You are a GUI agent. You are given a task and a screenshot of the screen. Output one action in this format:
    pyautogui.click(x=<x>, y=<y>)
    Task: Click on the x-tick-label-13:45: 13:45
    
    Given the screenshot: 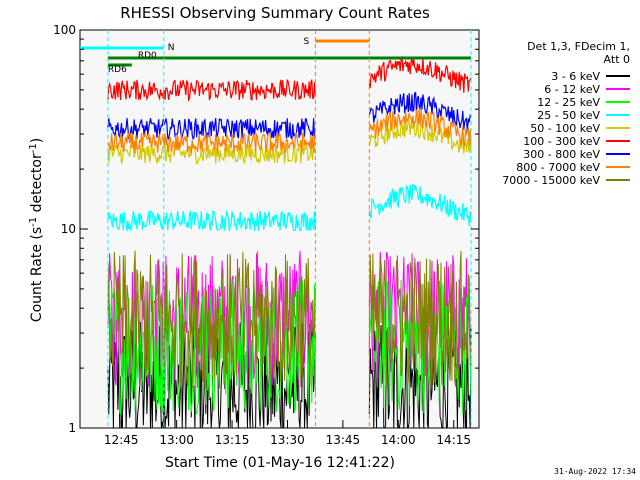 What is the action you would take?
    pyautogui.click(x=343, y=440)
    